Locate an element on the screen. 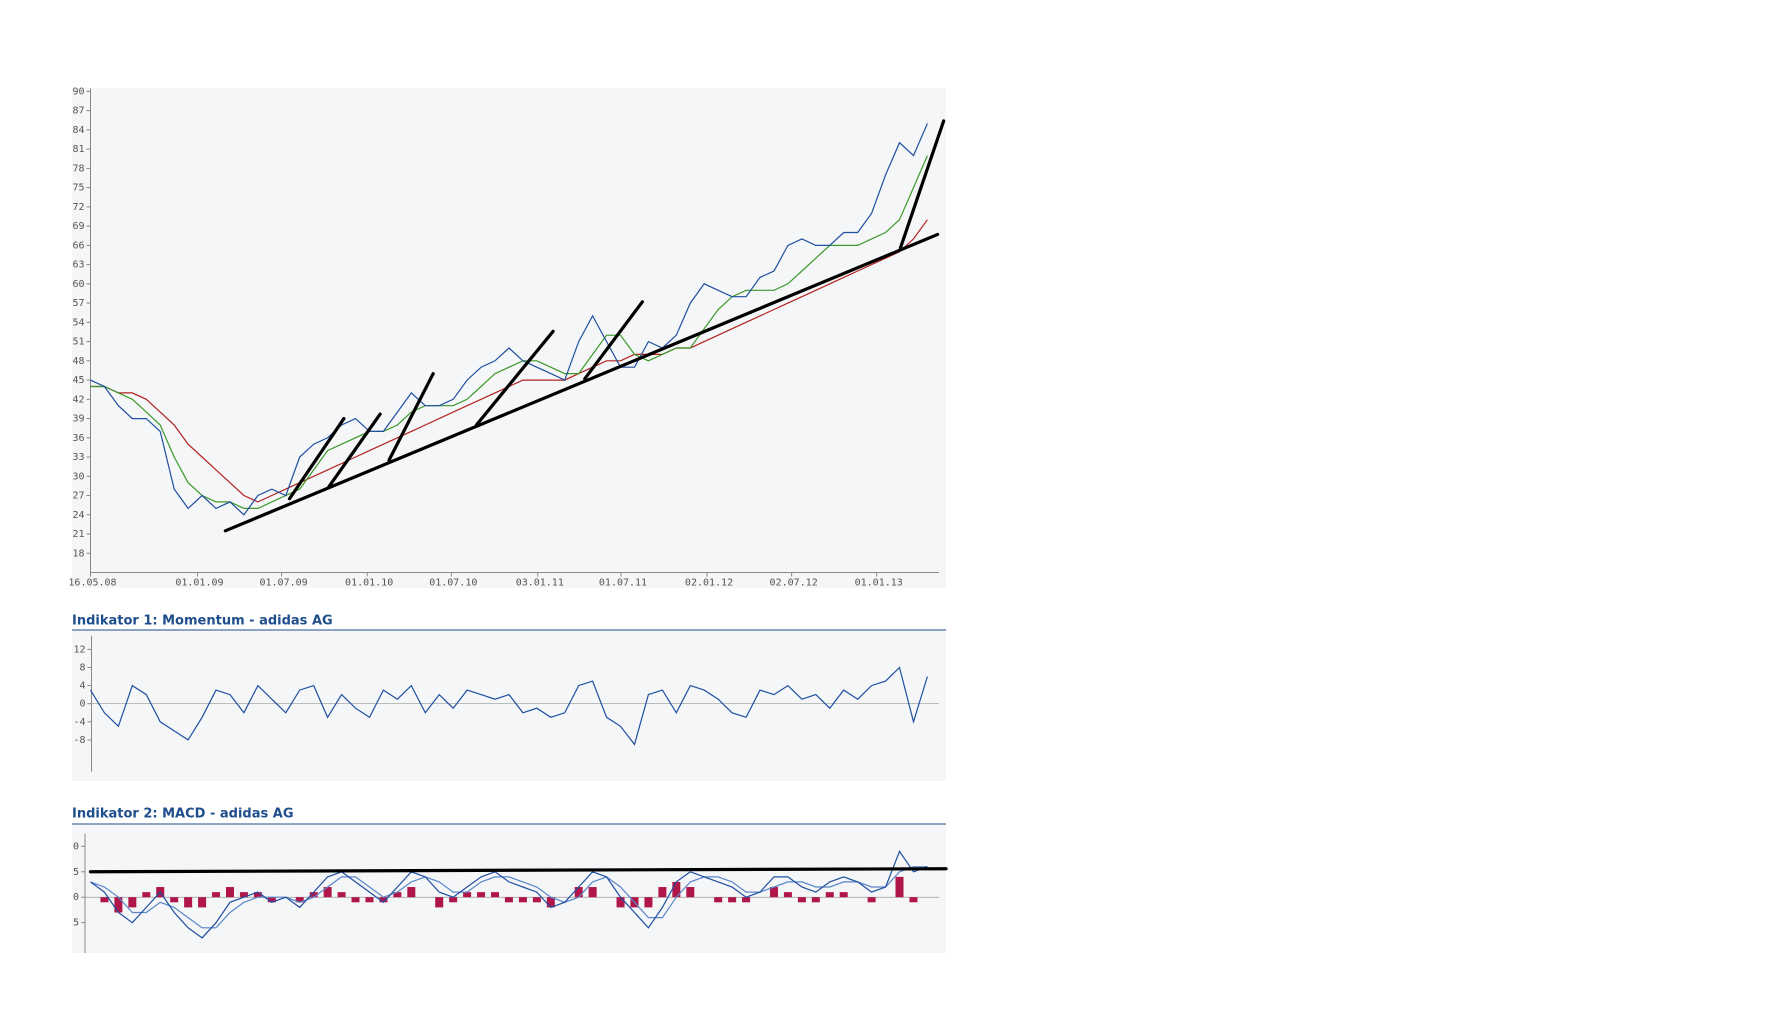  y-tick-label: 78 is located at coordinates (78, 168).